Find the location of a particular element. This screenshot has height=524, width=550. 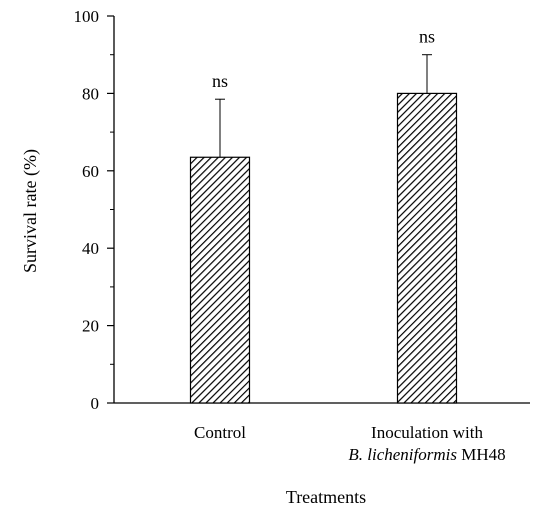

x-category-label-part: Control is located at coordinates (220, 432).